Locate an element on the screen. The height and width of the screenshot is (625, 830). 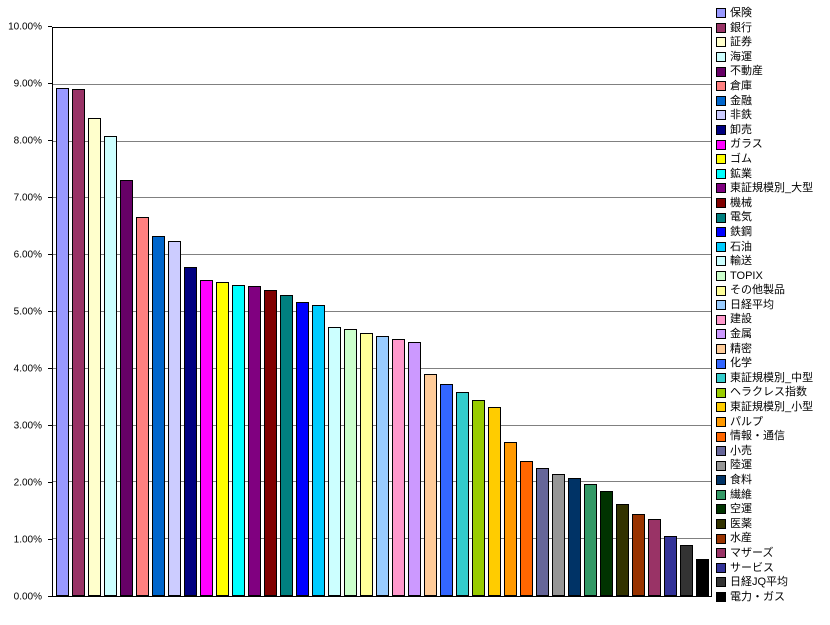
legend-item: 非鉄 is located at coordinates (772, 115).